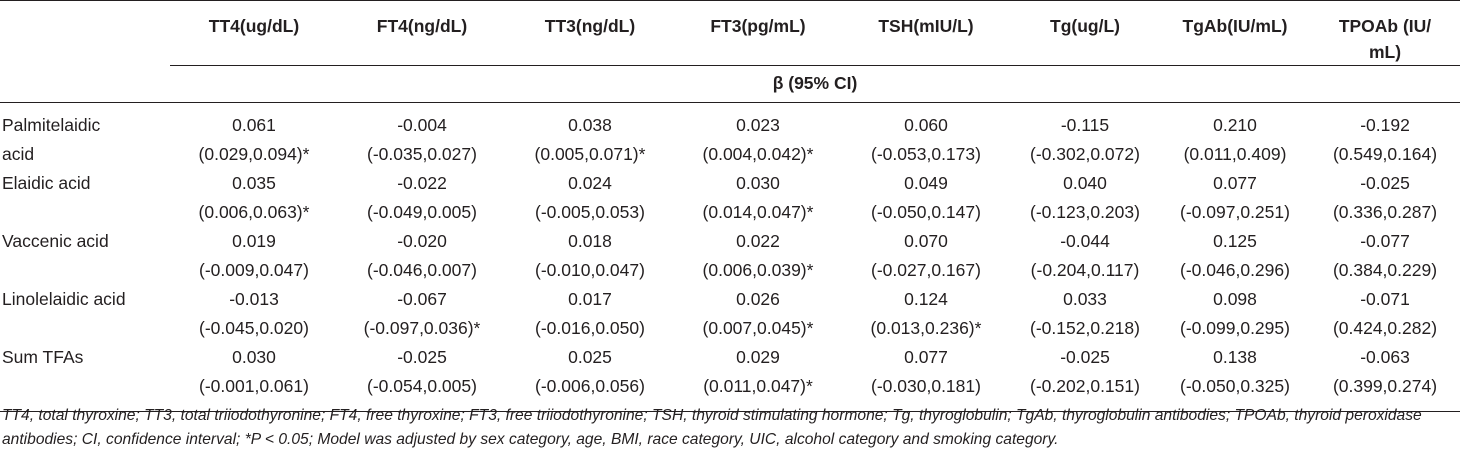 This screenshot has height=457, width=1460. I want to click on confidence-interval: (-0.035,0.027), so click(422, 154).